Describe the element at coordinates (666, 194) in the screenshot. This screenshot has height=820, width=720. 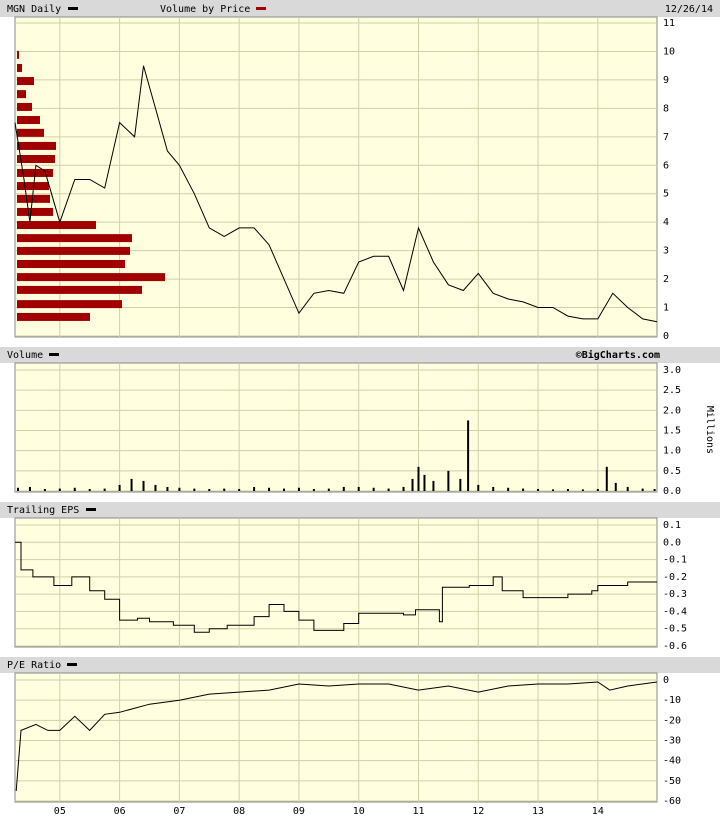
I see `y-tick-label: 5` at that location.